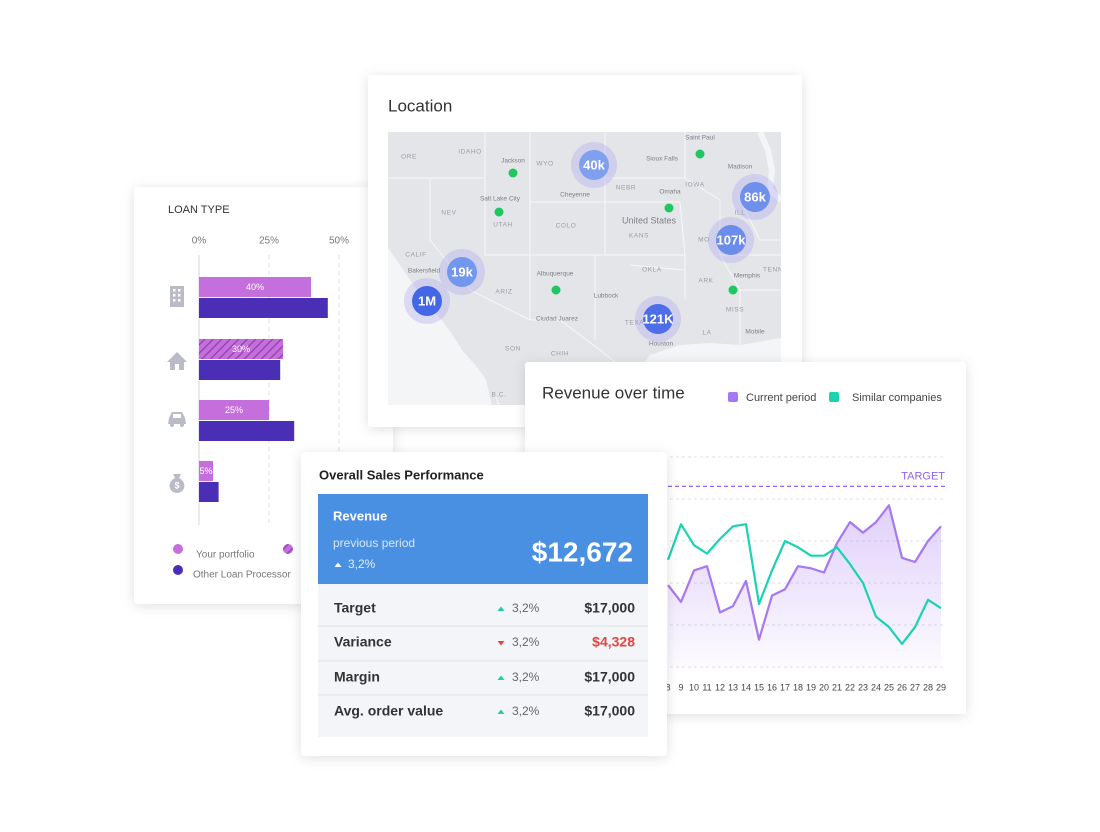 This screenshot has width=1100, height=832. I want to click on cluster-label: 40k, so click(594, 164).